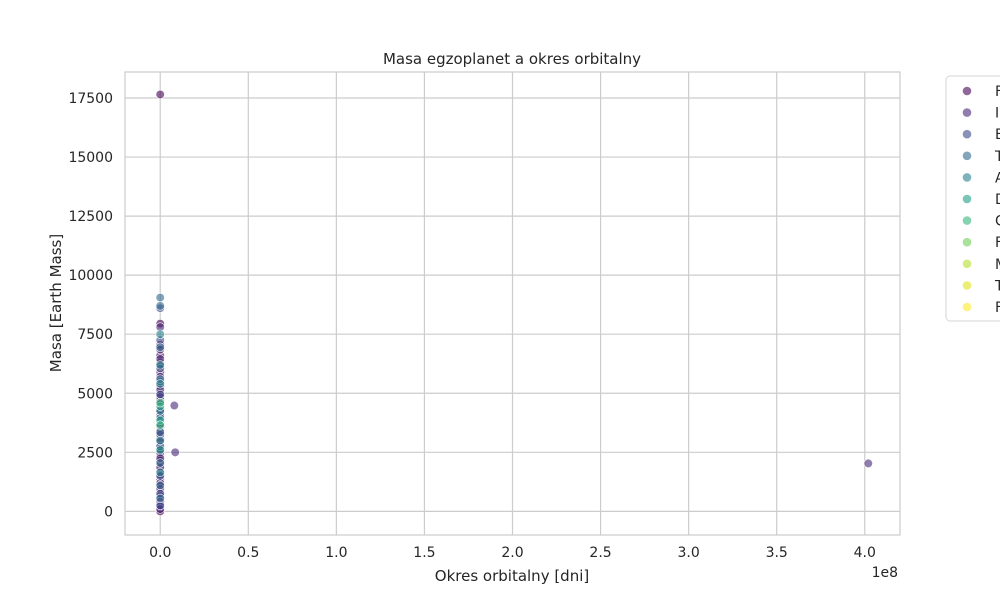  Describe the element at coordinates (90, 276) in the screenshot. I see `y-tick-label: 10000` at that location.